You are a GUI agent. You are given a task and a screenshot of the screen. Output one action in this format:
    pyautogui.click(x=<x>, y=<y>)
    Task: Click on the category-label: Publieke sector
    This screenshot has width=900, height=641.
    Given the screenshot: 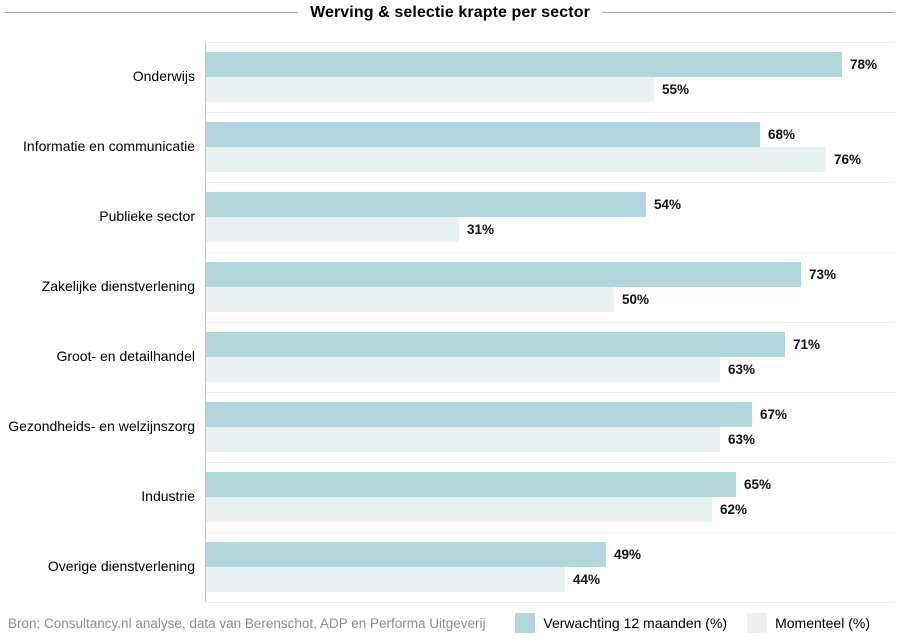 What is the action you would take?
    pyautogui.click(x=147, y=216)
    